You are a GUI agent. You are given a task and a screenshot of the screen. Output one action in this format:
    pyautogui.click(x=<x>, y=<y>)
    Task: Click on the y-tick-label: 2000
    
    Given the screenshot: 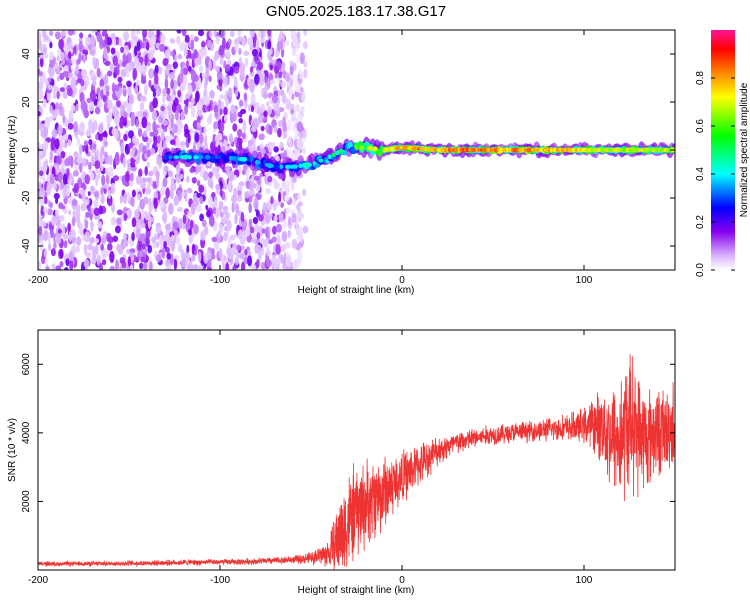 What is the action you would take?
    pyautogui.click(x=26, y=501)
    